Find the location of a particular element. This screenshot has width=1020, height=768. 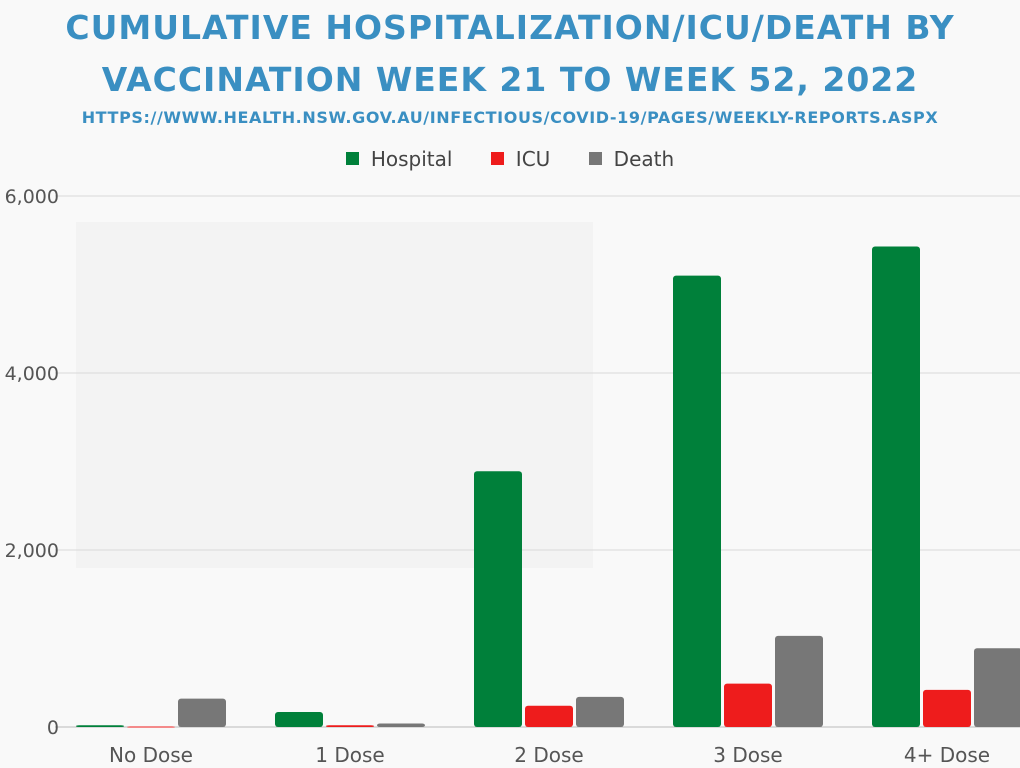

legend-label-icu: ICU is located at coordinates (533, 158).